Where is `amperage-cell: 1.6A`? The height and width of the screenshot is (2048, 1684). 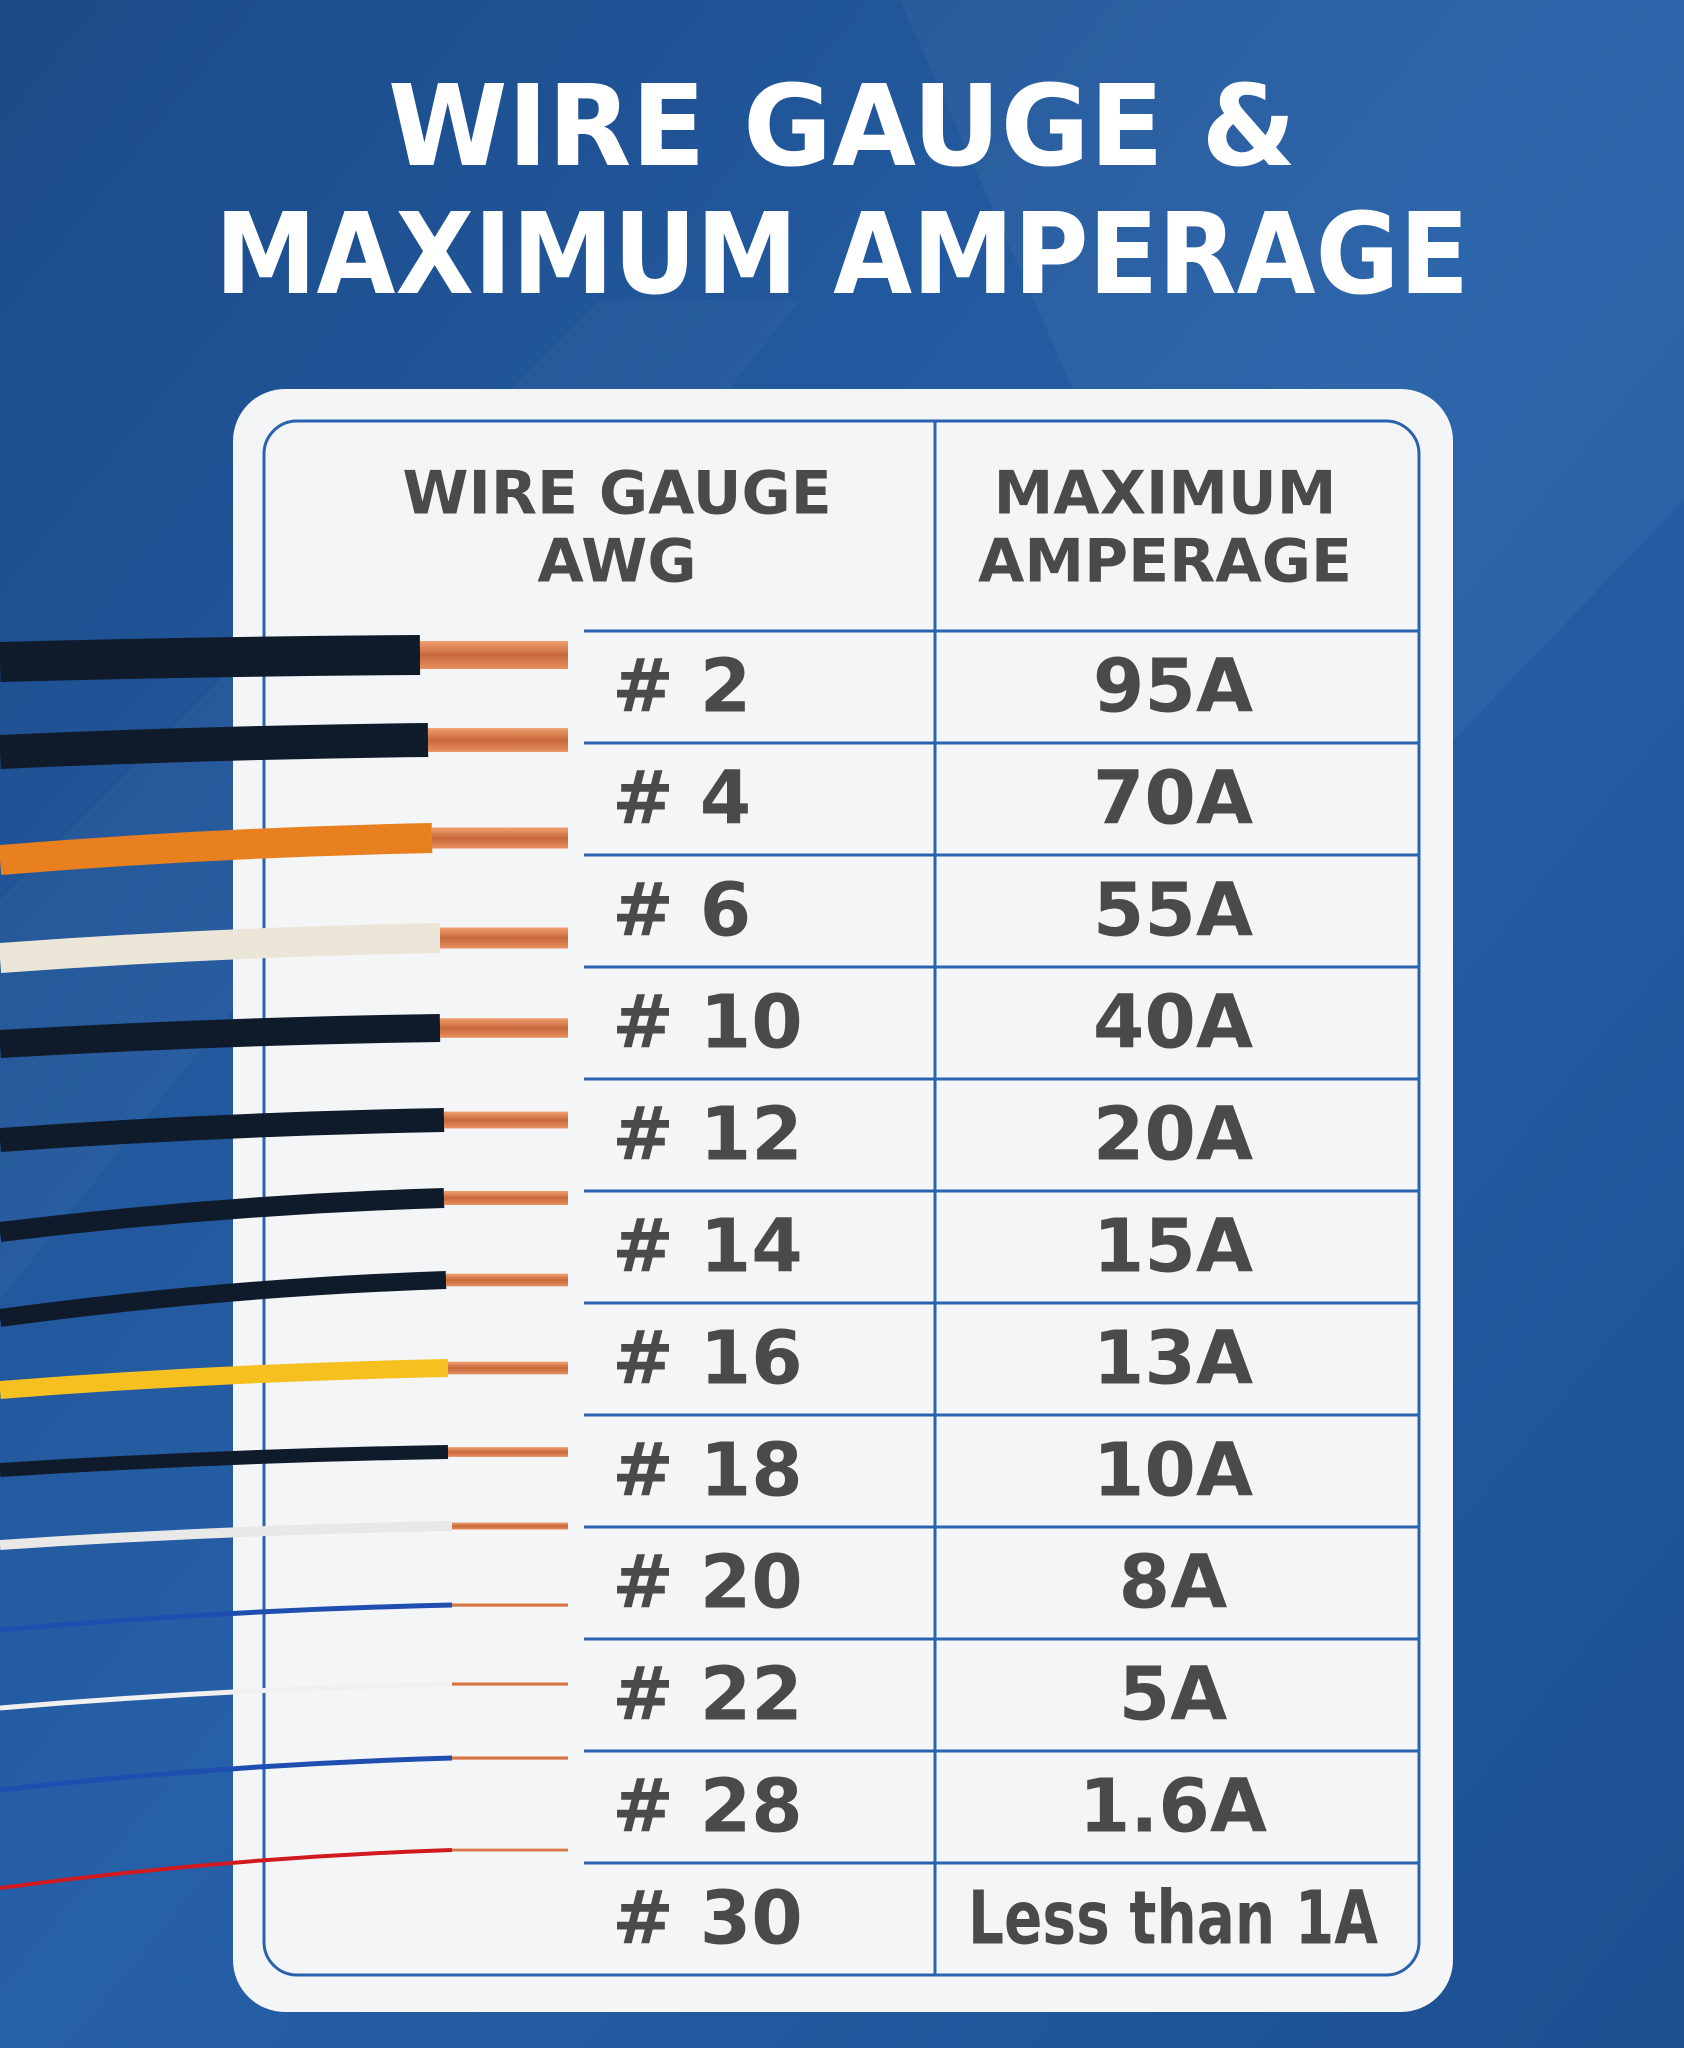
amperage-cell: 1.6A is located at coordinates (1173, 1807).